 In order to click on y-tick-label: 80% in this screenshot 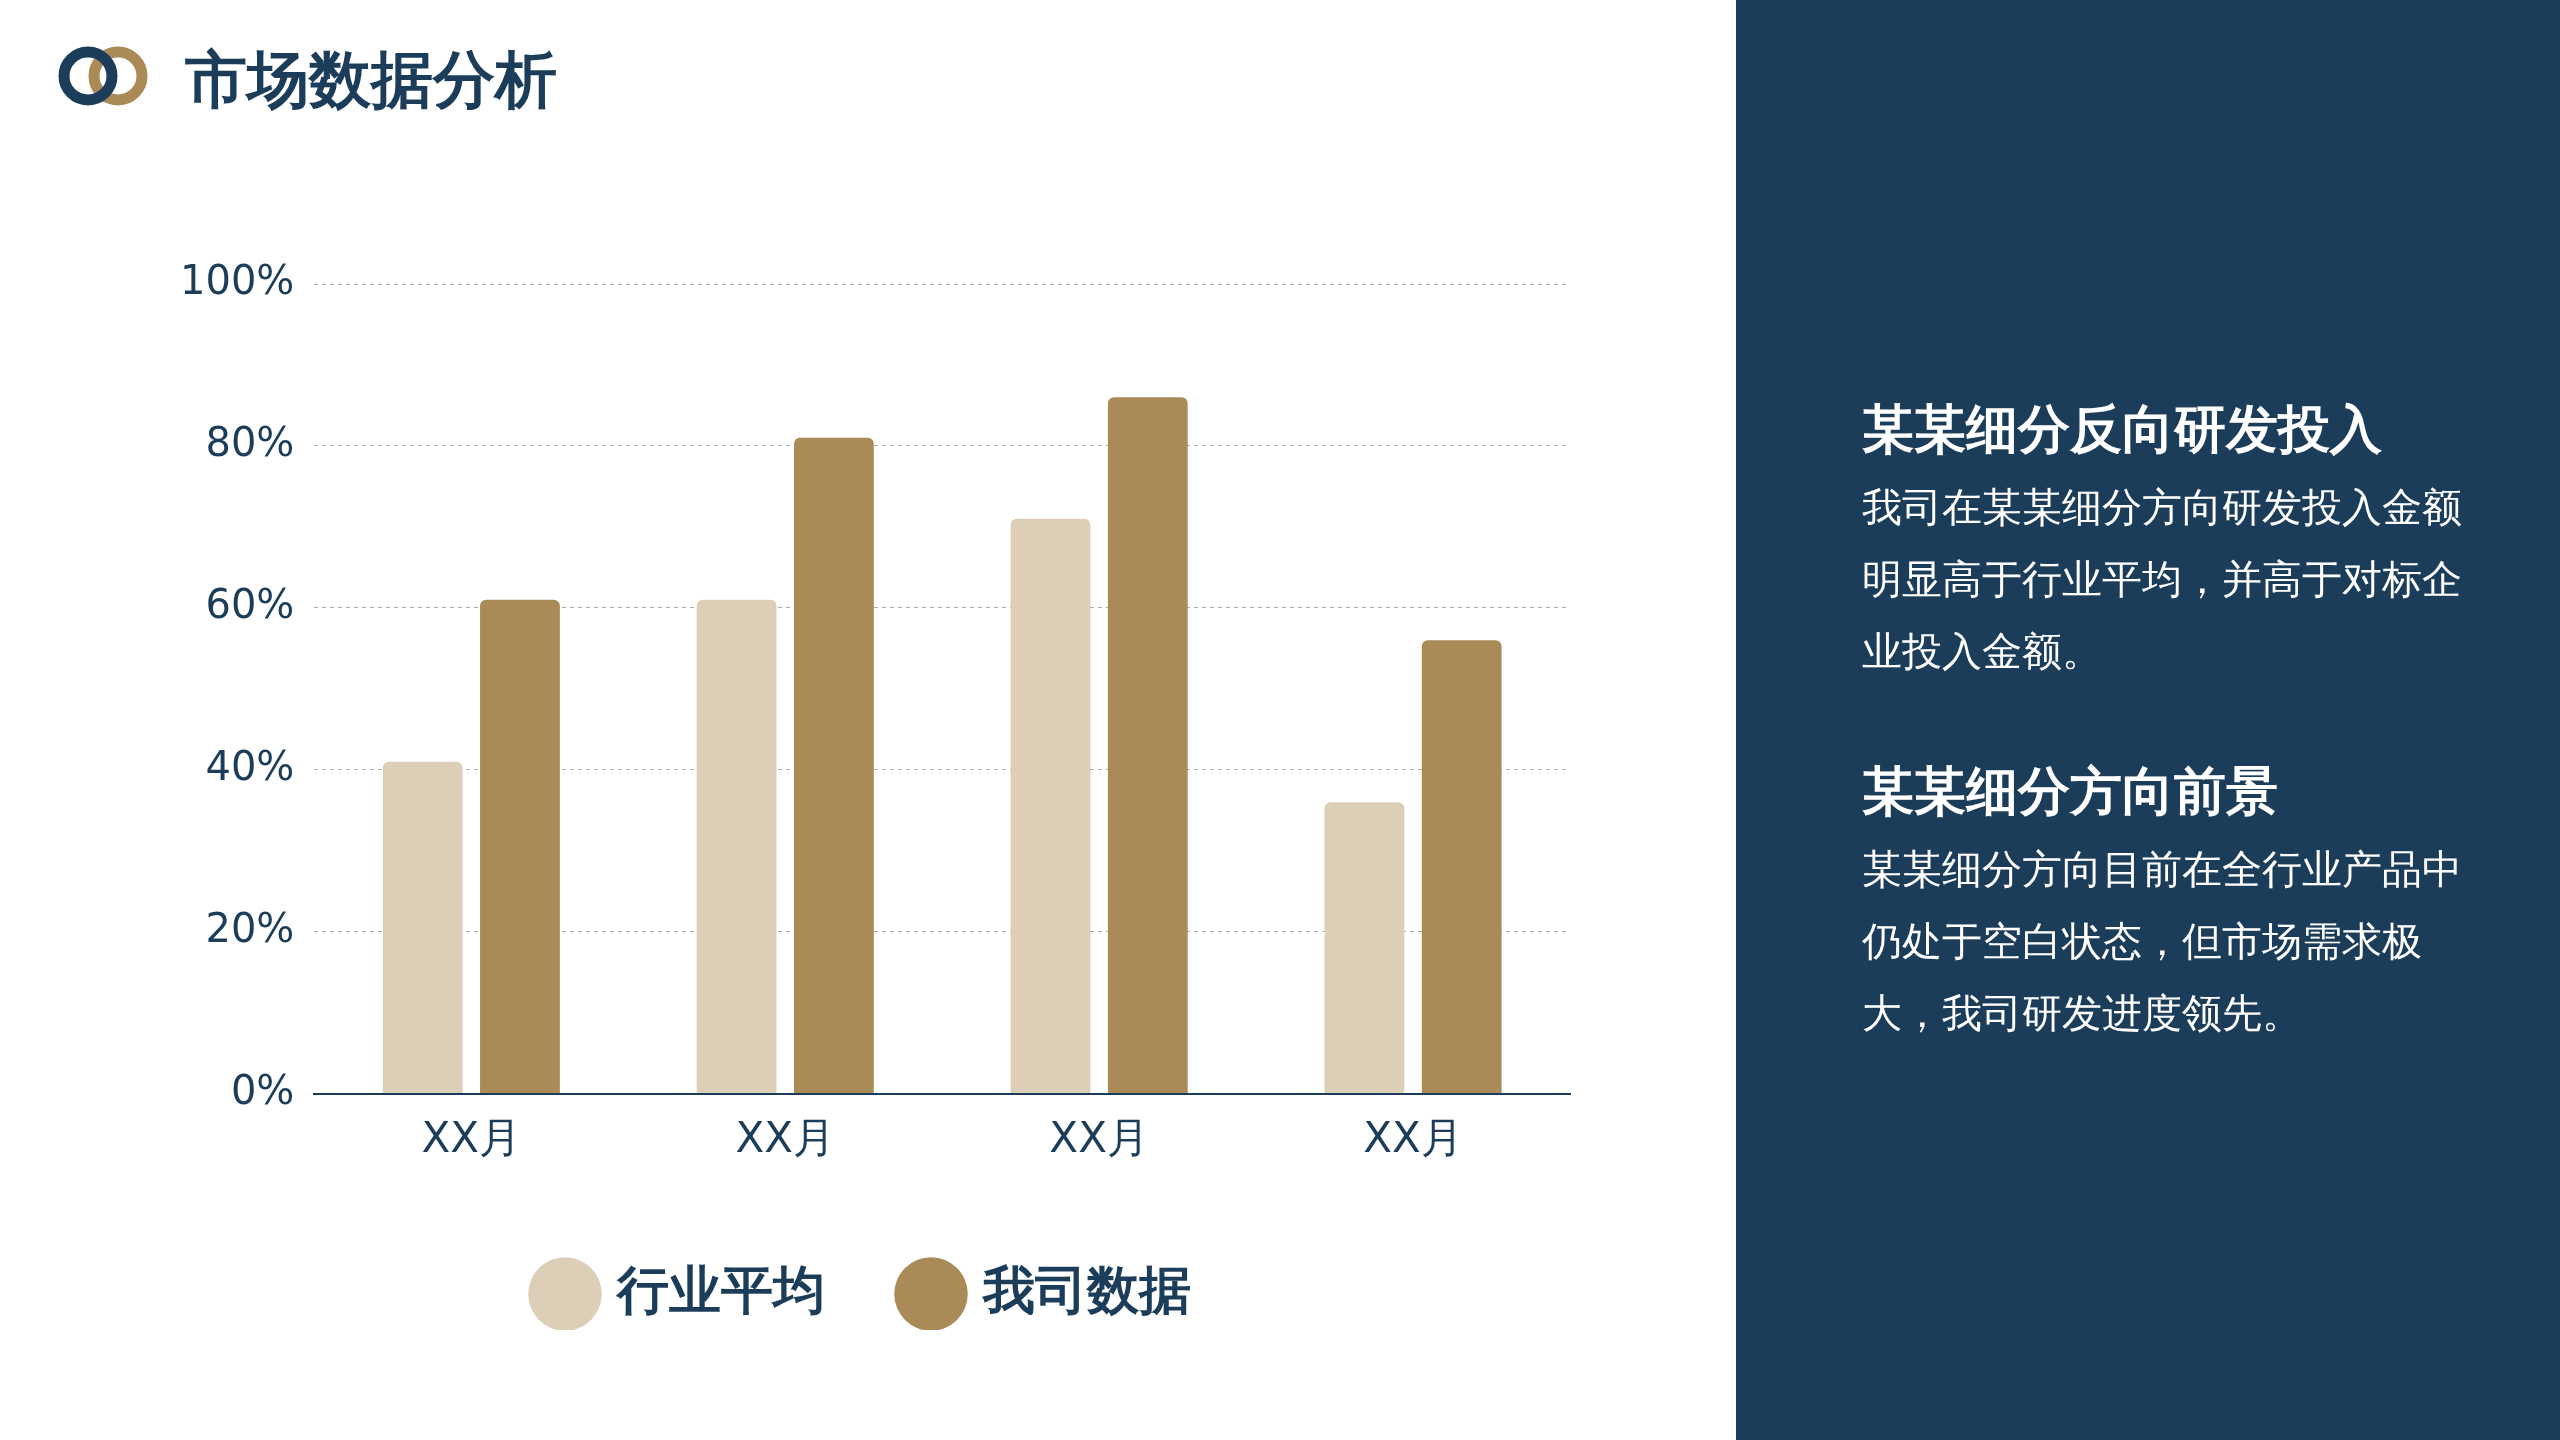, I will do `click(250, 442)`.